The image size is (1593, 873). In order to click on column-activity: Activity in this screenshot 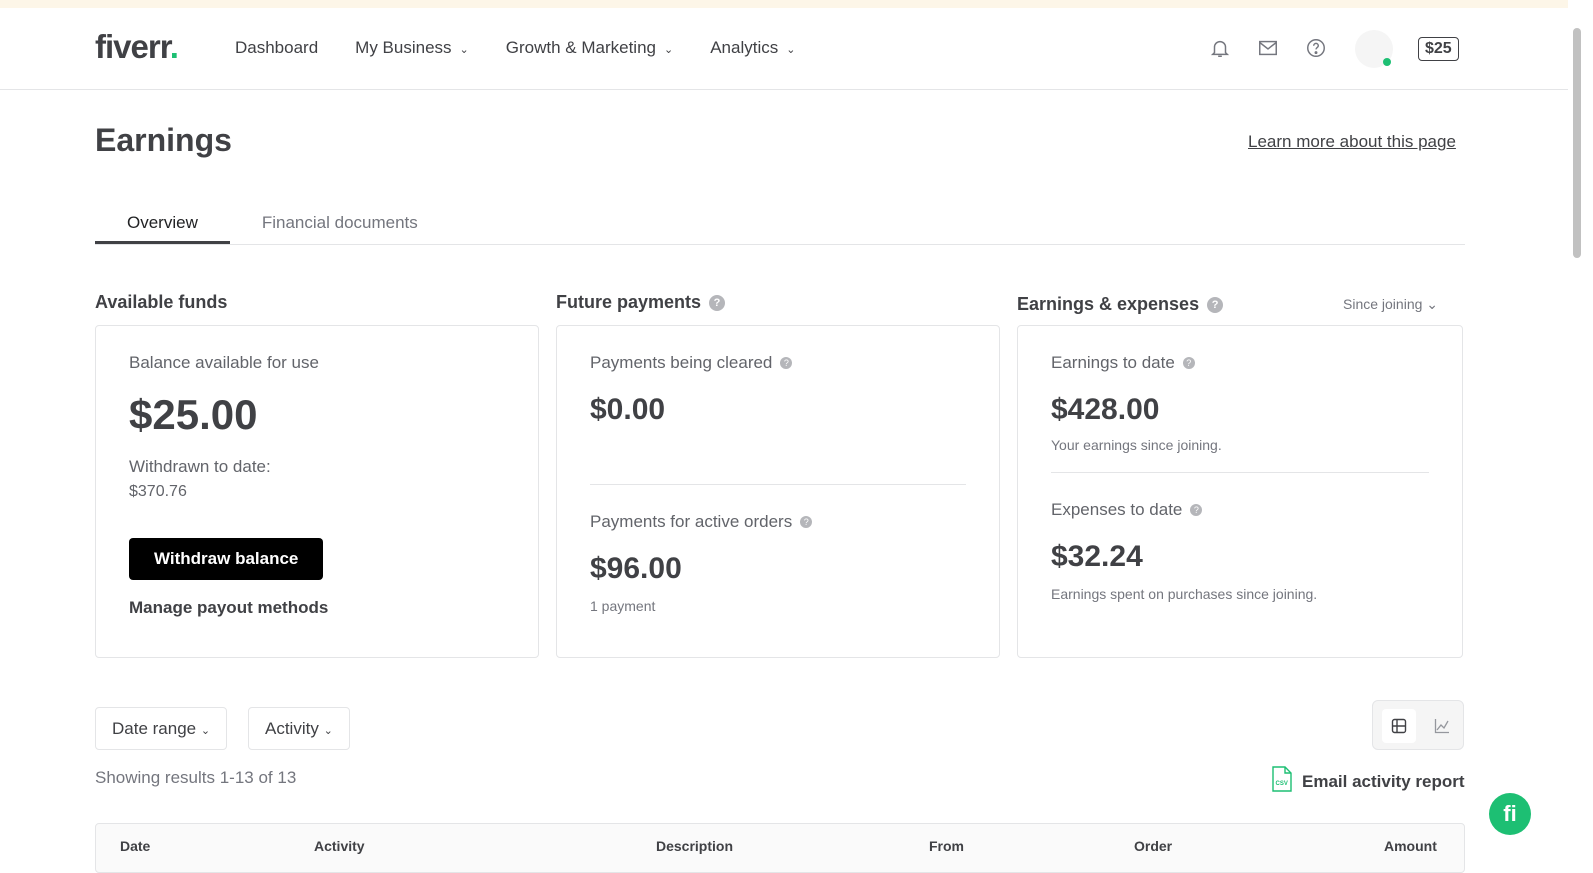, I will do `click(339, 846)`.